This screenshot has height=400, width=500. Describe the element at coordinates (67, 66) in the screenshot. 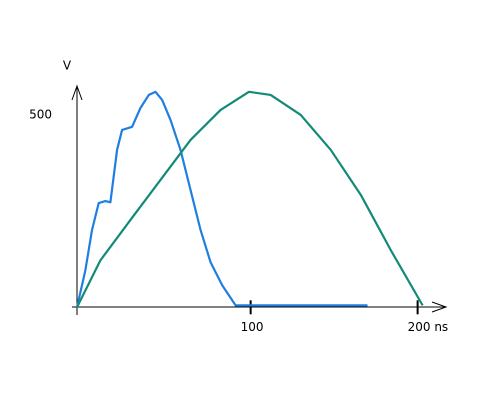

I see `y-axis-label: V` at that location.